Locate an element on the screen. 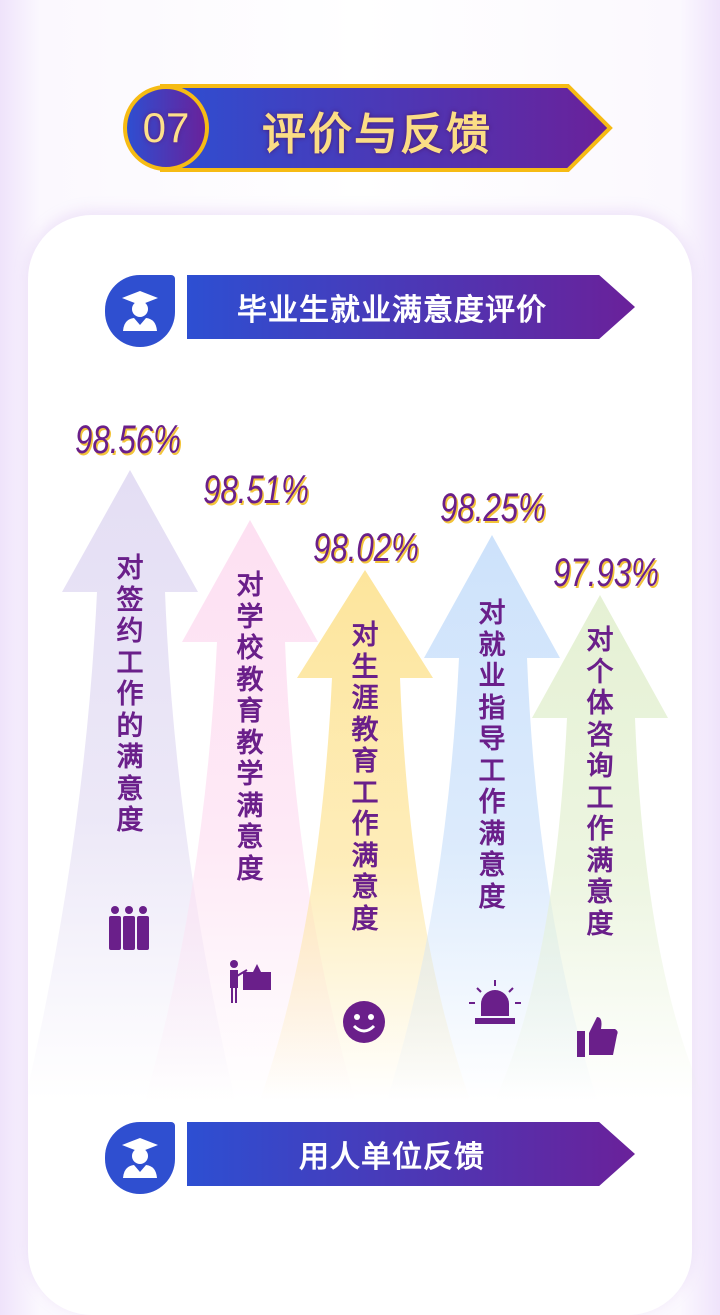 The image size is (720, 1315). subsection-title: 用人单位反馈 is located at coordinates (392, 1157).